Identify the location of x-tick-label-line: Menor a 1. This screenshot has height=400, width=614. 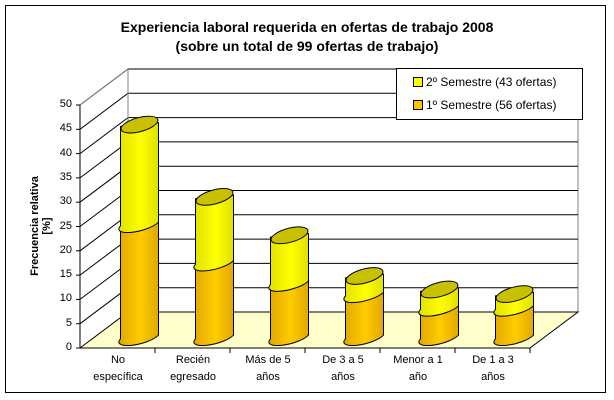
(418, 360).